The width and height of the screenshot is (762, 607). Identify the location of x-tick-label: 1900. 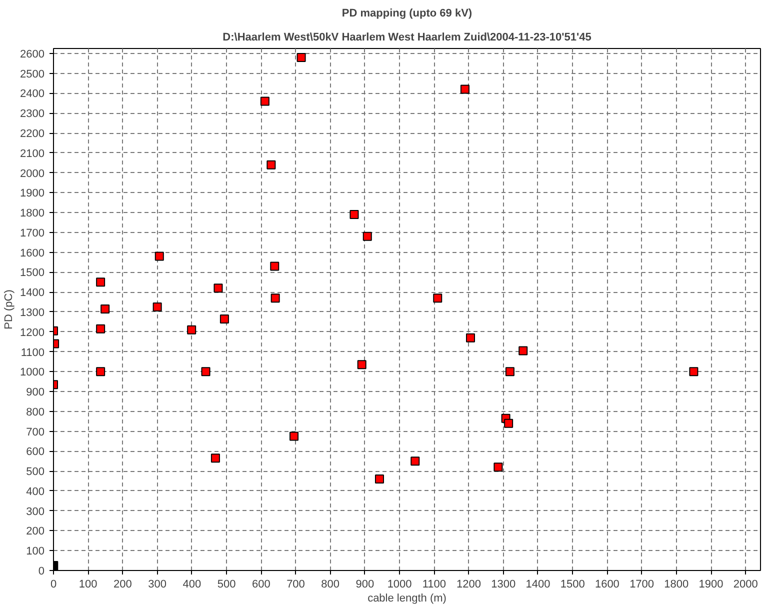
(711, 584).